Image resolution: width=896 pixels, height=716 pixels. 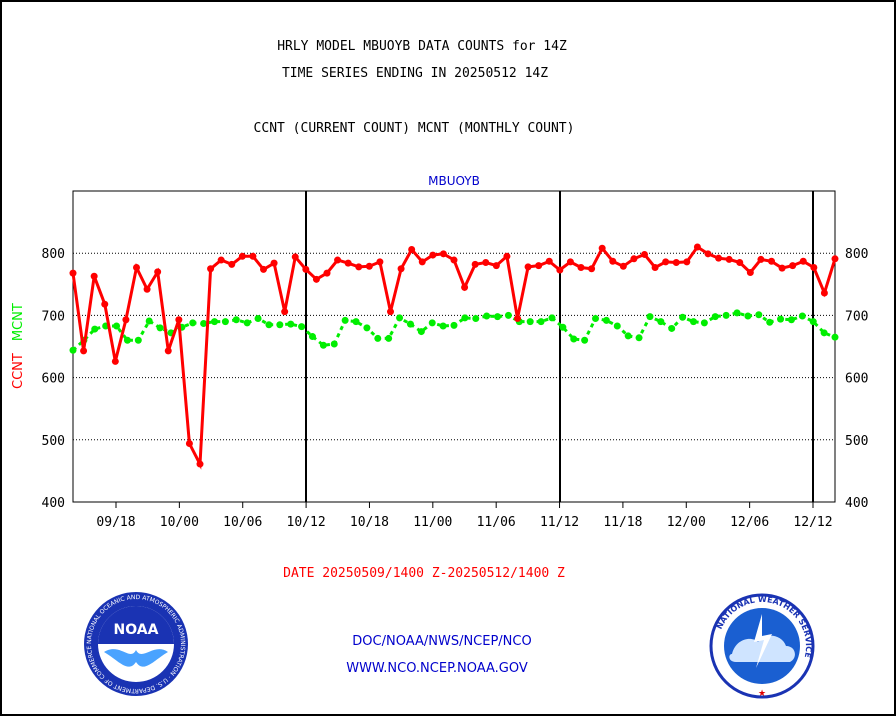 What do you see at coordinates (18, 346) in the screenshot?
I see `y-axis-label: CCNT MCNT` at bounding box center [18, 346].